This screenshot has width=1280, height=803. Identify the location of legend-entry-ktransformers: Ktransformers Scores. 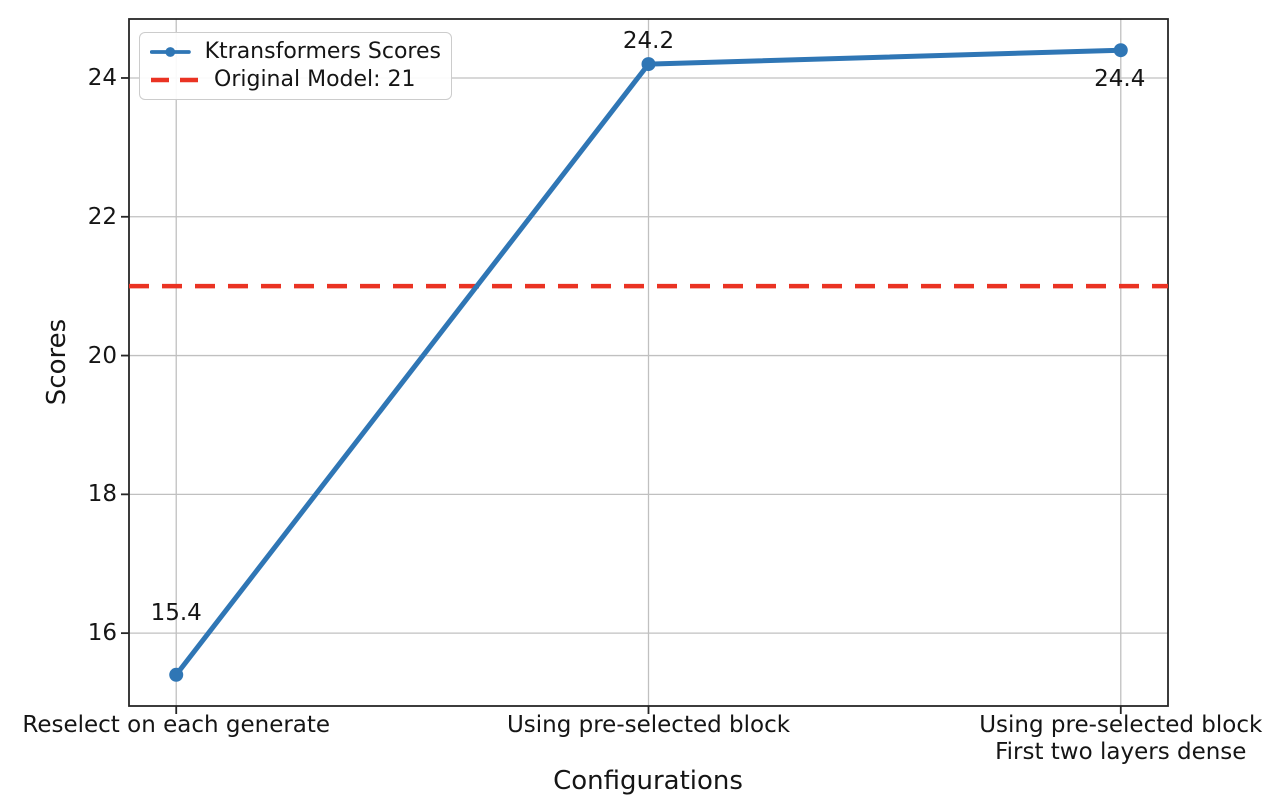
(295, 52).